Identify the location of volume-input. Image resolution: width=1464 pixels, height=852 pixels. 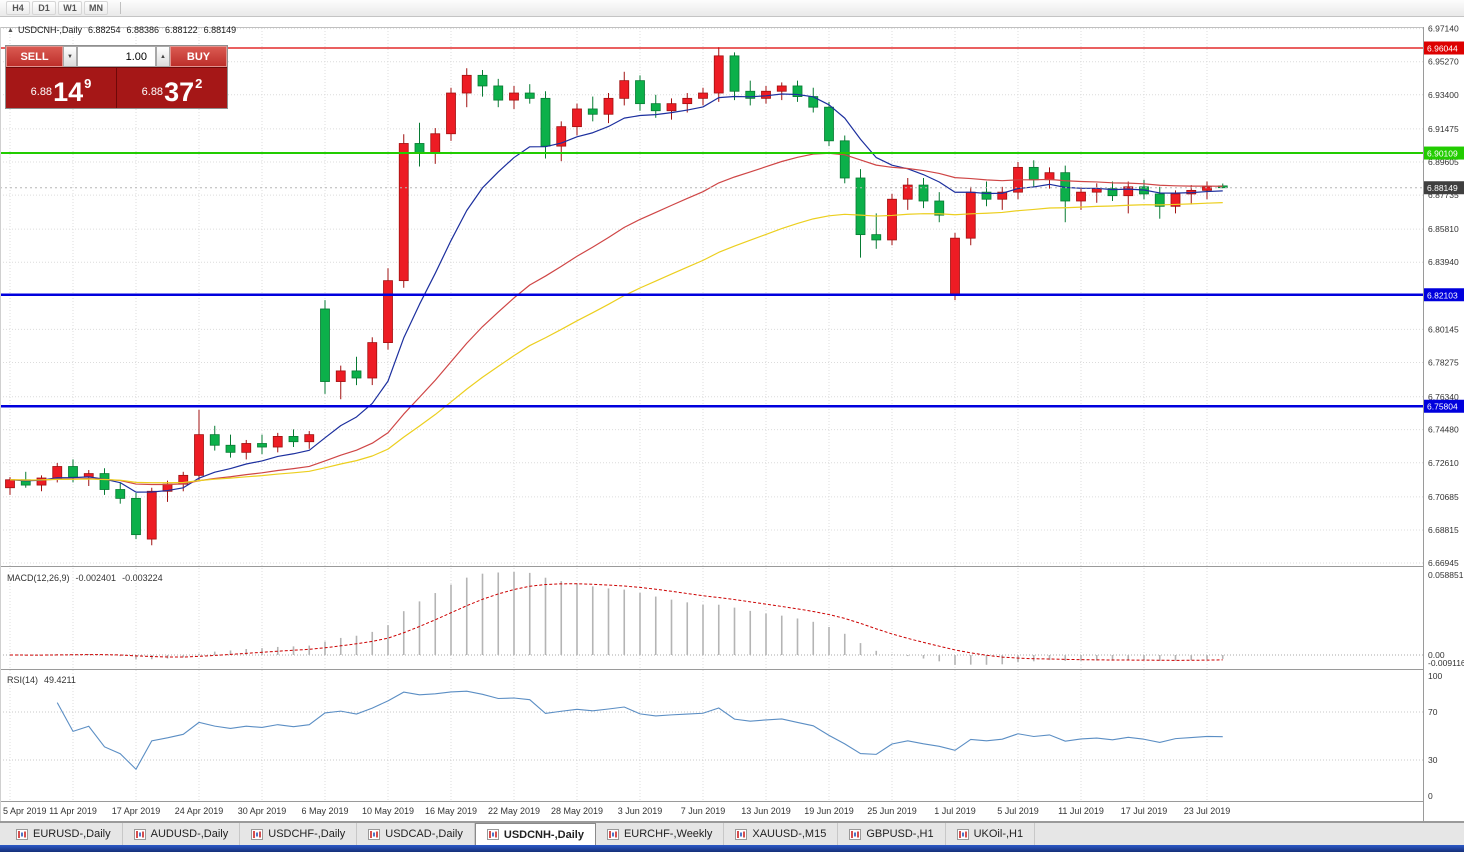
(116, 56).